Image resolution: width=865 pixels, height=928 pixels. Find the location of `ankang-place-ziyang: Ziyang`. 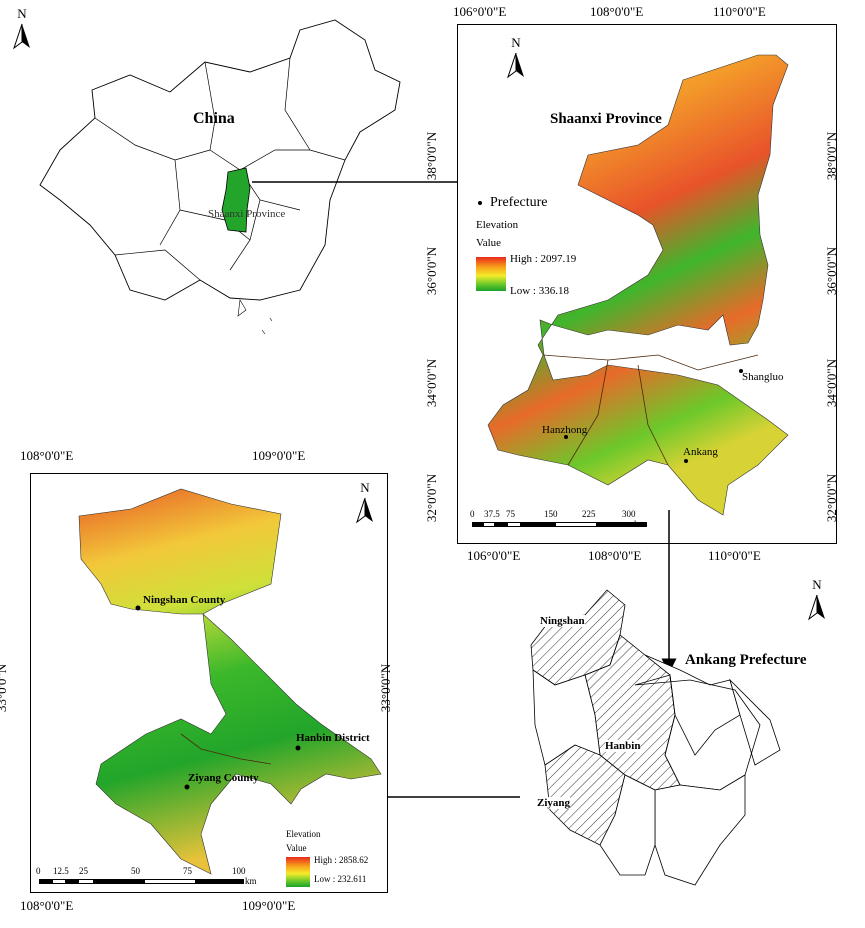

ankang-place-ziyang: Ziyang is located at coordinates (554, 803).